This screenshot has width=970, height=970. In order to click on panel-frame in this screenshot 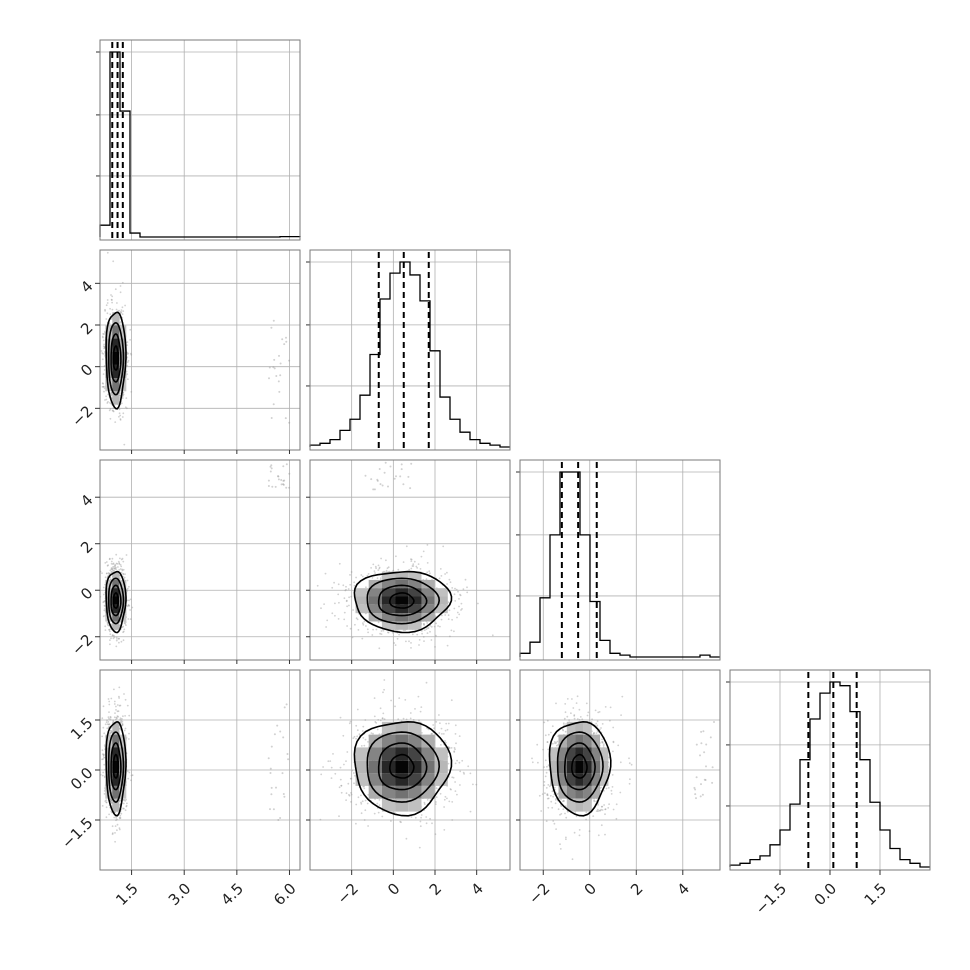, I will do `click(200, 140)`.